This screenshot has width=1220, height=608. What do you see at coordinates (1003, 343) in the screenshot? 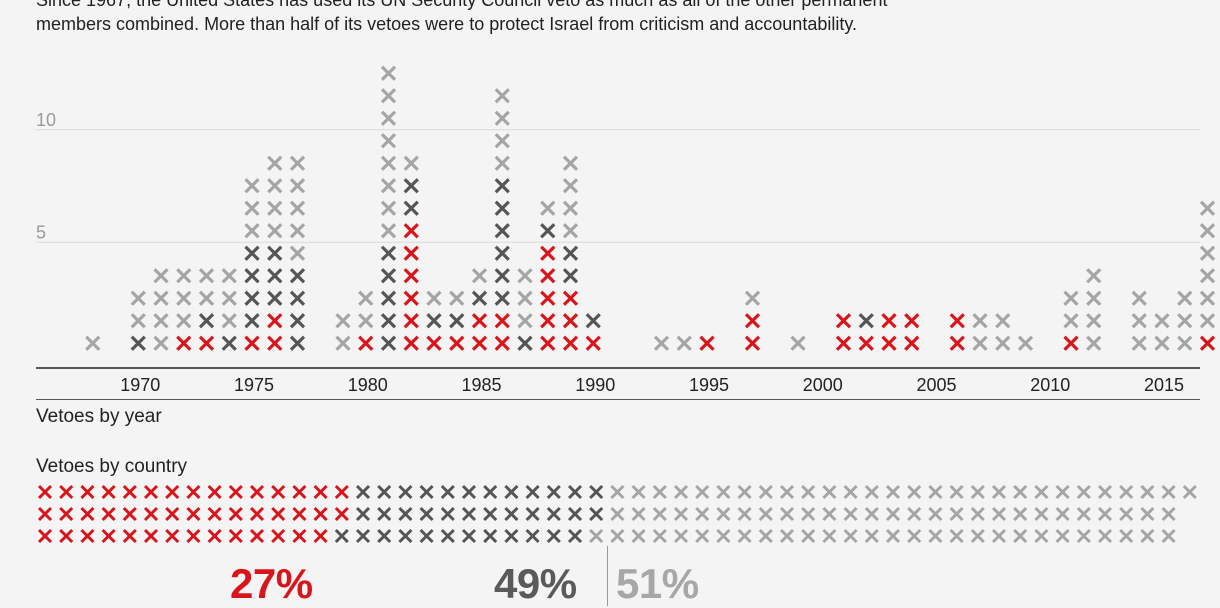
I see `veto-mark-2008-others` at bounding box center [1003, 343].